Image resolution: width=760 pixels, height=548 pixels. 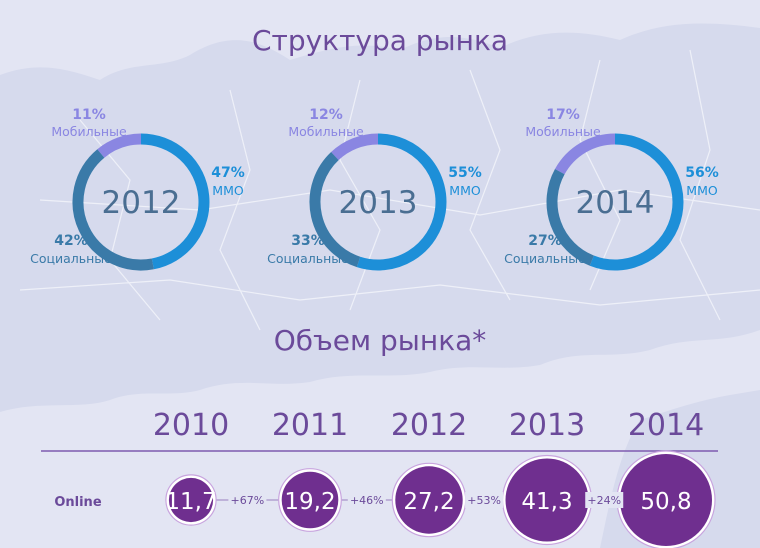 What do you see at coordinates (141, 203) in the screenshot?
I see `donut-year-label: 2012` at bounding box center [141, 203].